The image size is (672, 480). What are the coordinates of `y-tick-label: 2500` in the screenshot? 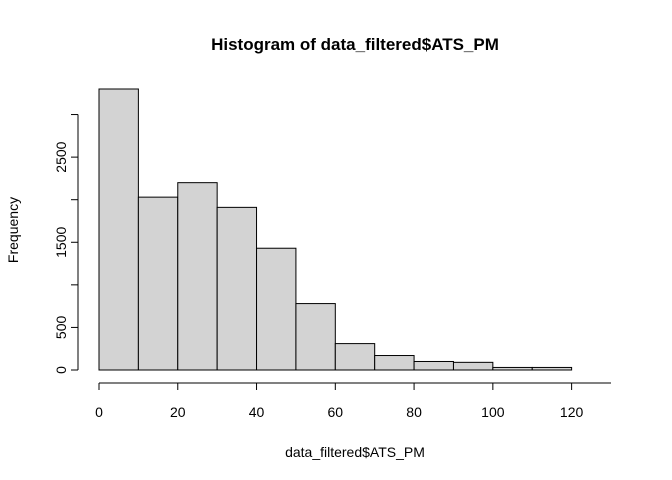 It's located at (61, 156).